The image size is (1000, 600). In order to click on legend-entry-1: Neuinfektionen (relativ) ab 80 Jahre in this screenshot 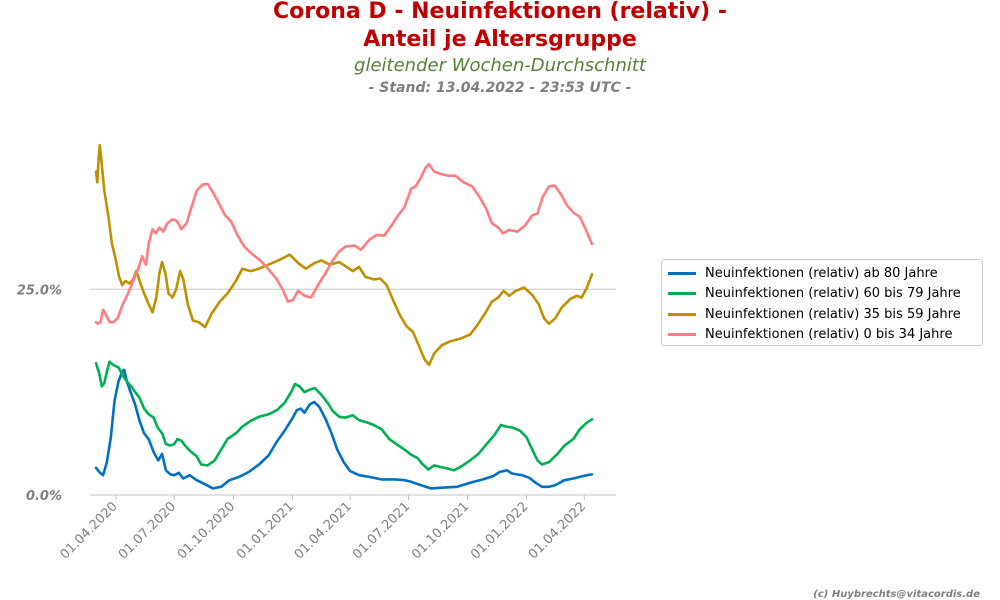, I will do `click(822, 273)`.